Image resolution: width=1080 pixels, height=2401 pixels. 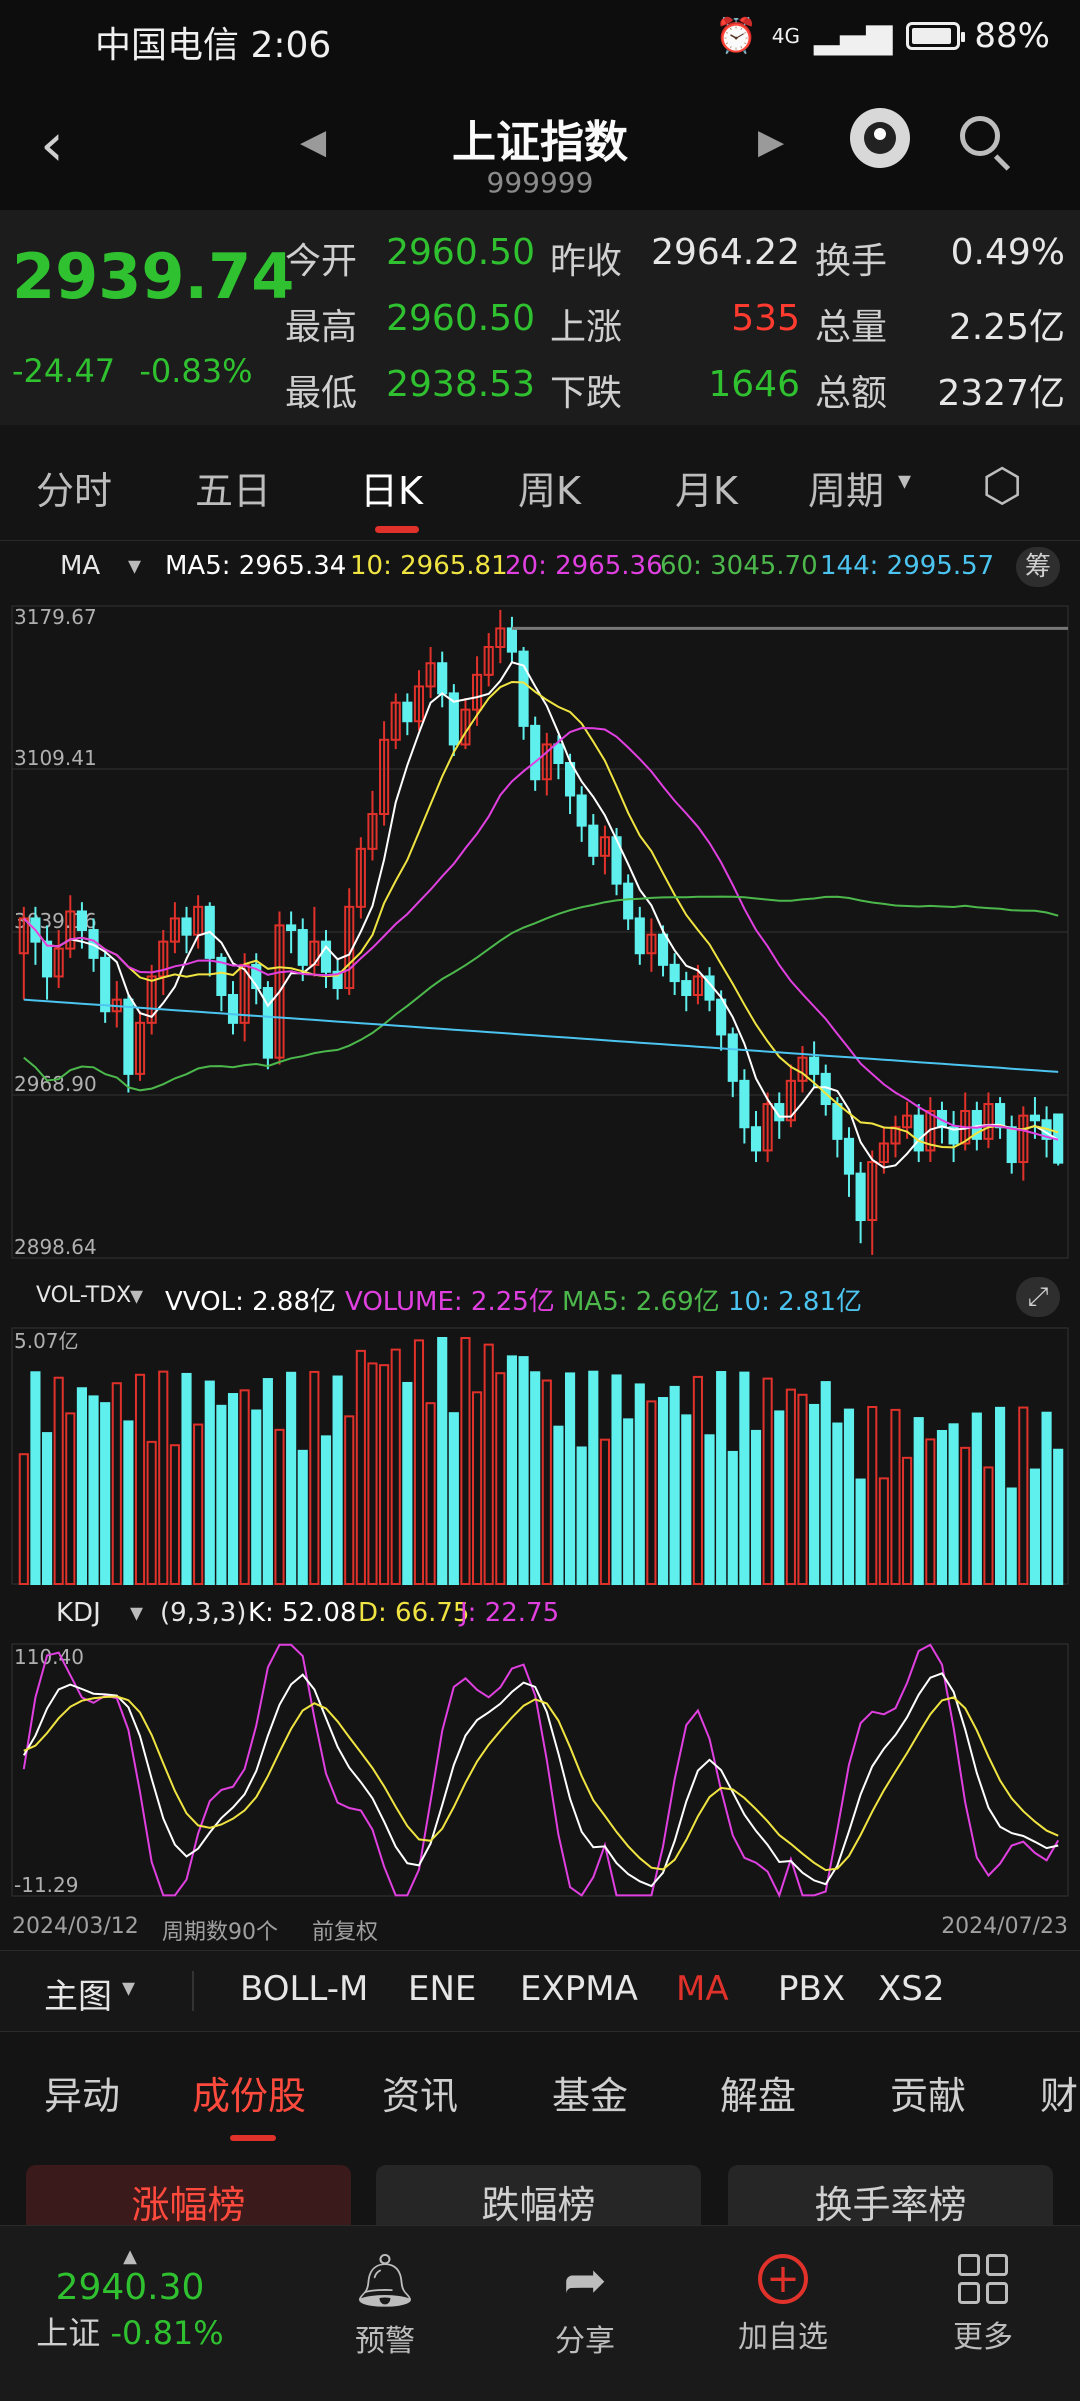 What do you see at coordinates (82, 2096) in the screenshot?
I see `content-tab-0: 异动` at bounding box center [82, 2096].